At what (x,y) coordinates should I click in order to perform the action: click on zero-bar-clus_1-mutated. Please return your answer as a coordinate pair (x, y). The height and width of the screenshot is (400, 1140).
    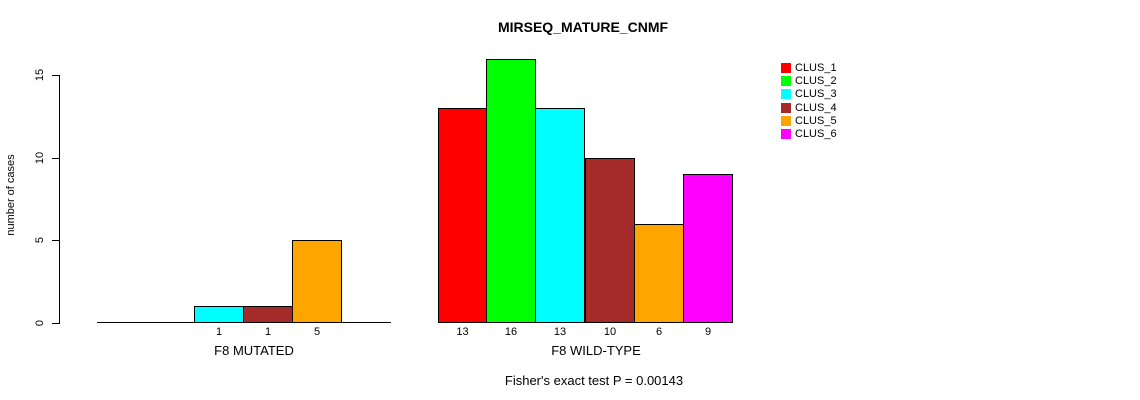
    Looking at the image, I should click on (121, 322).